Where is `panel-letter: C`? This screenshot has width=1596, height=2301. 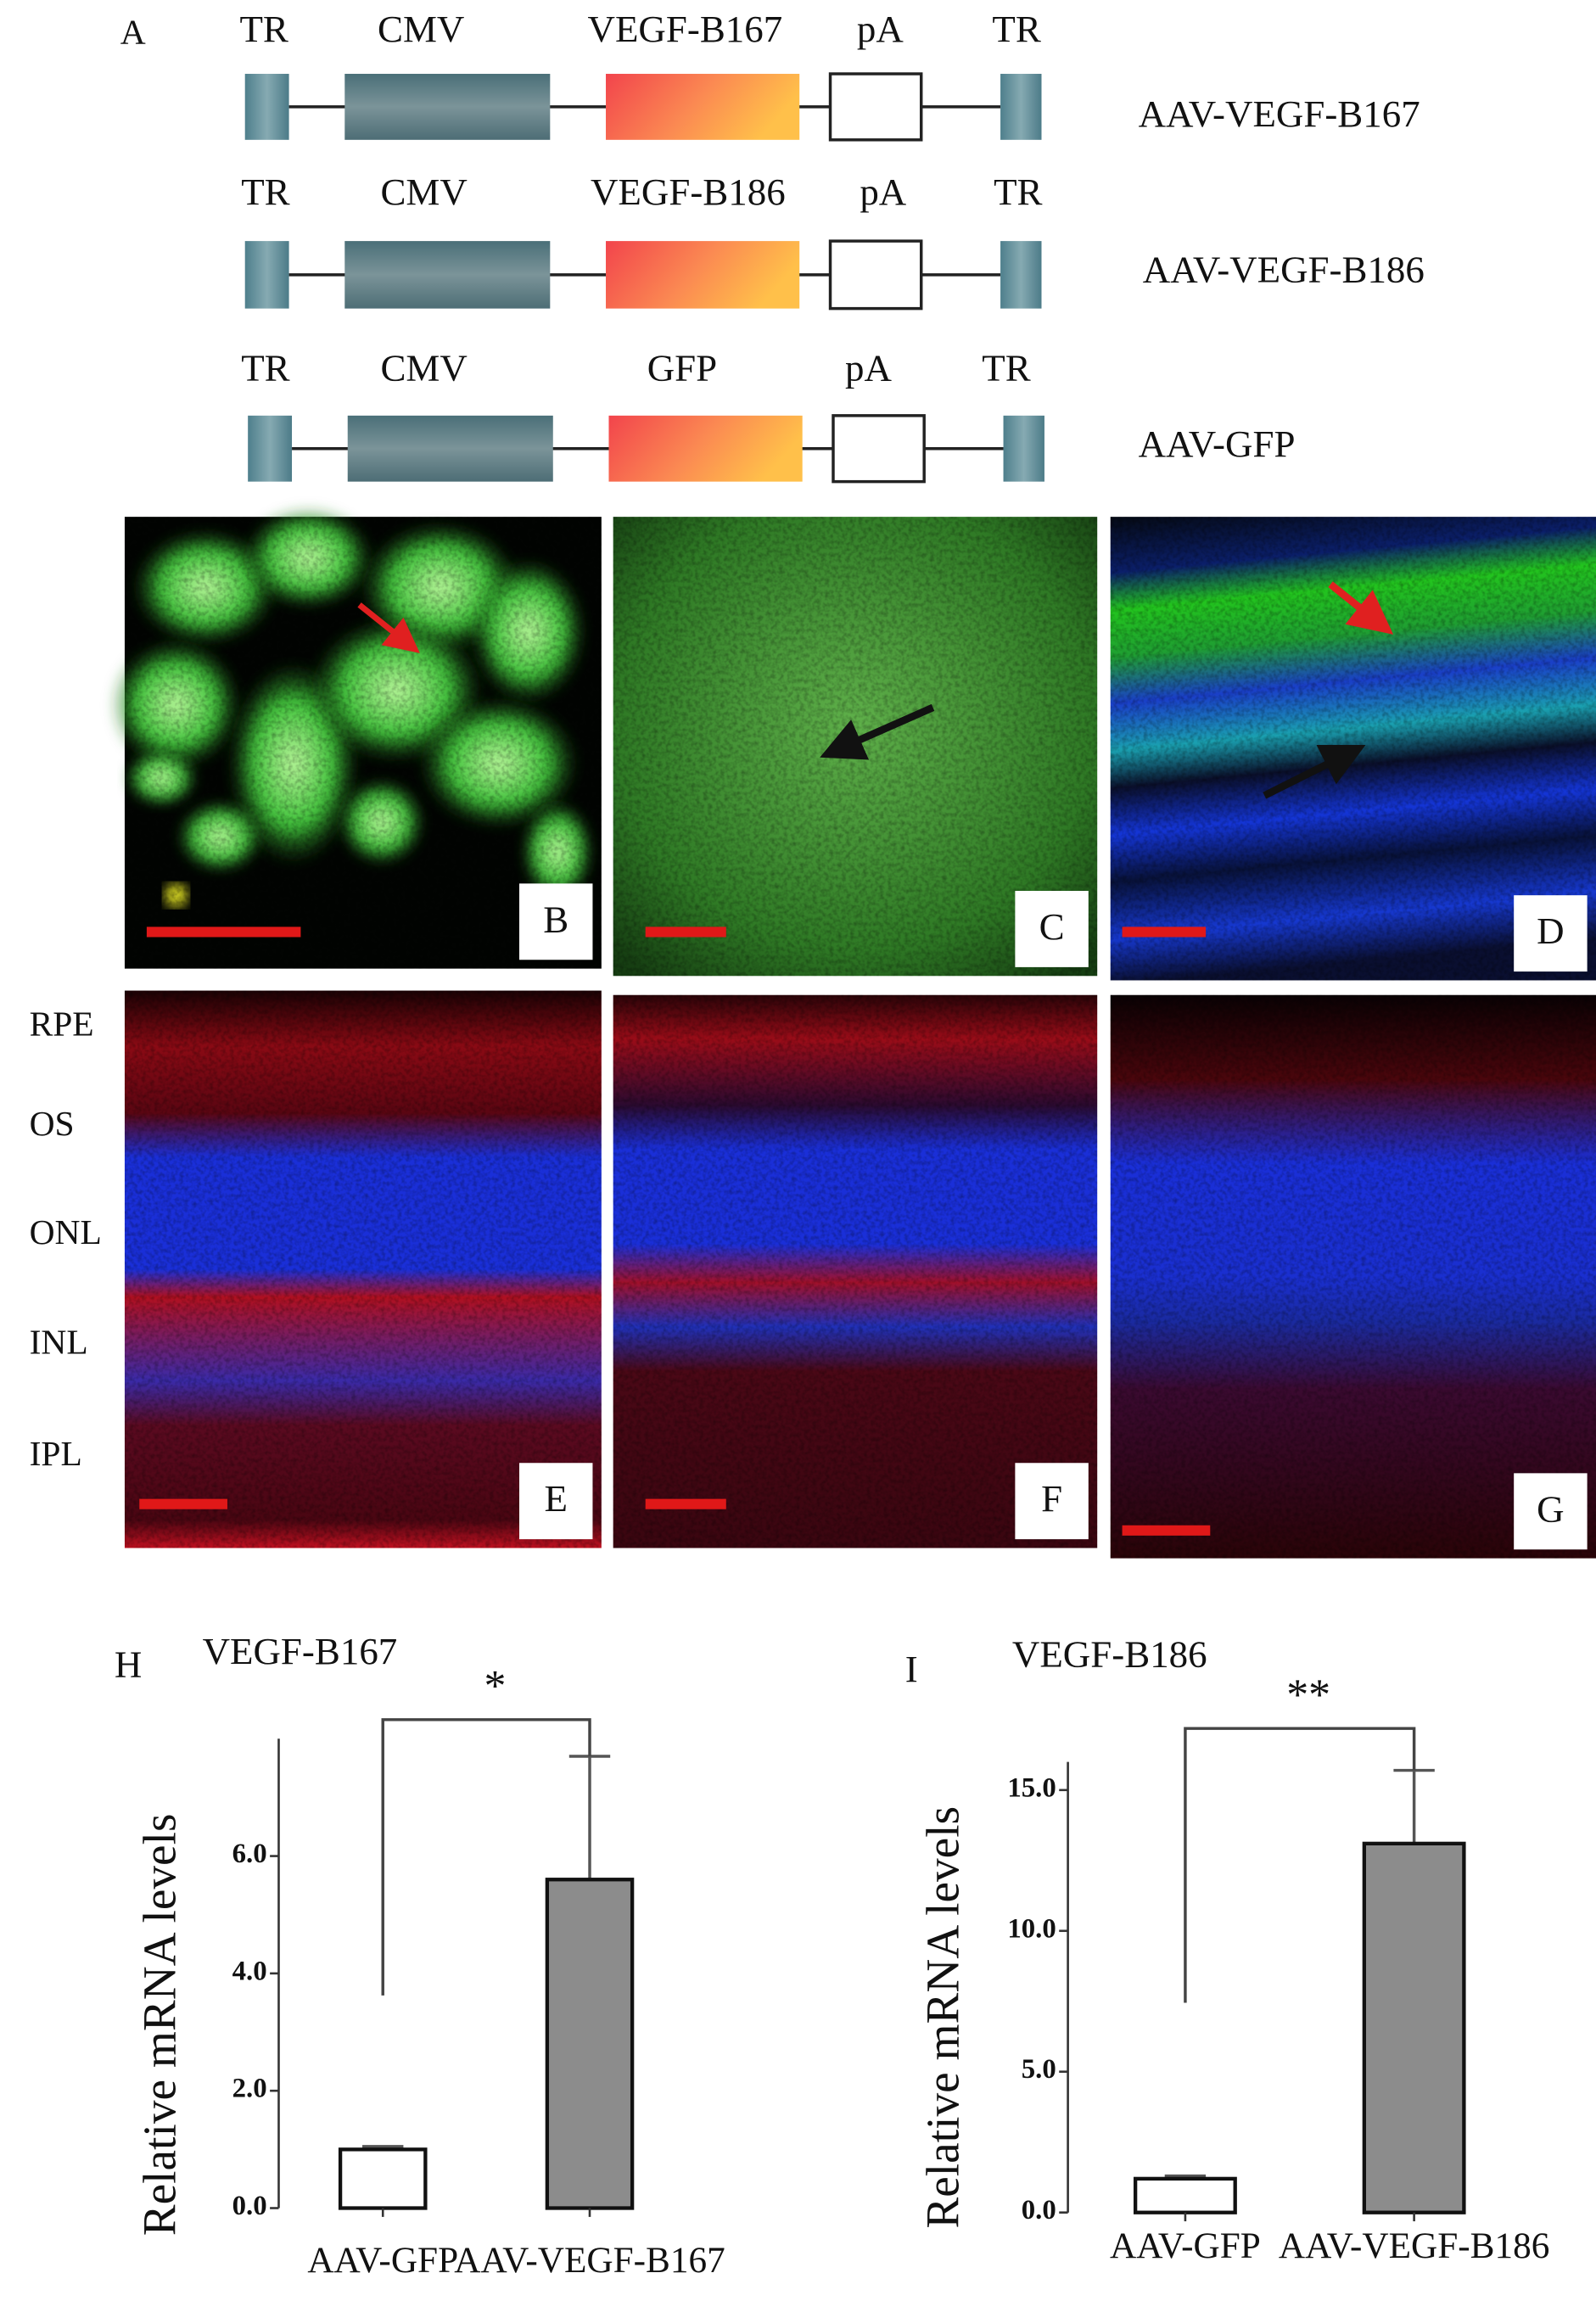
panel-letter: C is located at coordinates (1052, 926).